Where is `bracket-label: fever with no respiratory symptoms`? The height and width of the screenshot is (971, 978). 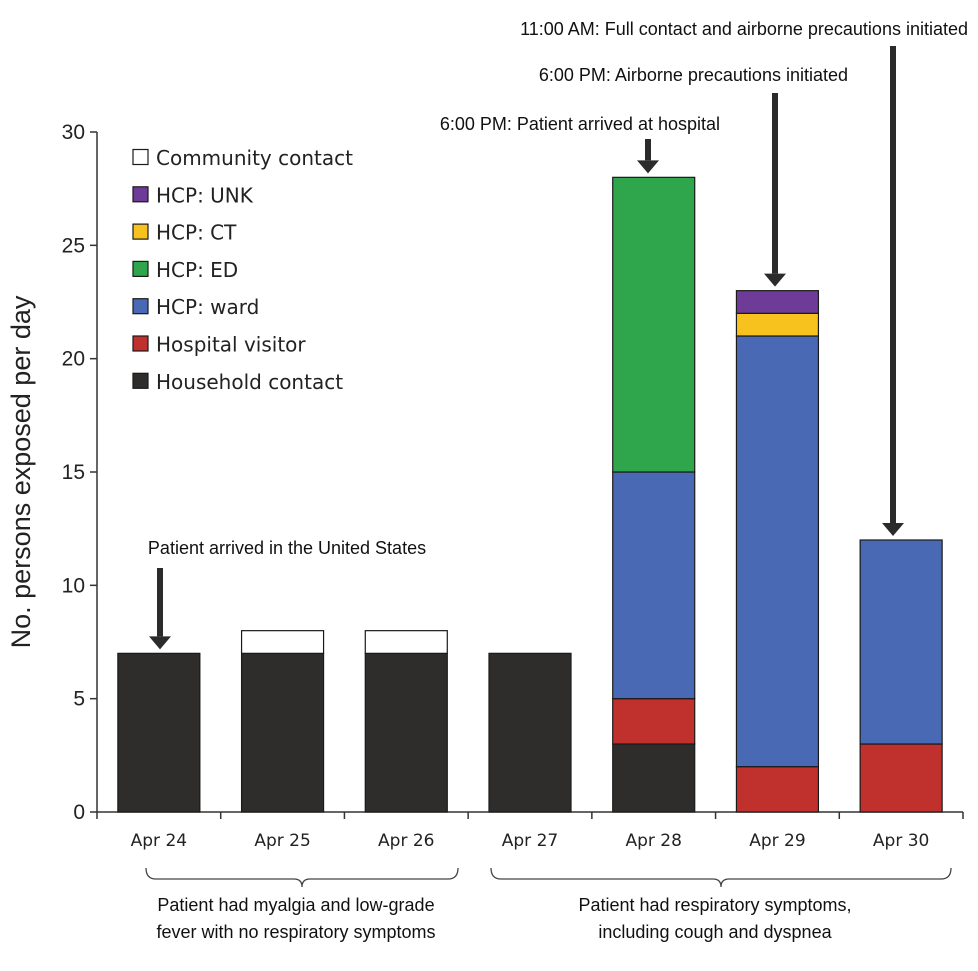
bracket-label: fever with no respiratory symptoms is located at coordinates (295, 932).